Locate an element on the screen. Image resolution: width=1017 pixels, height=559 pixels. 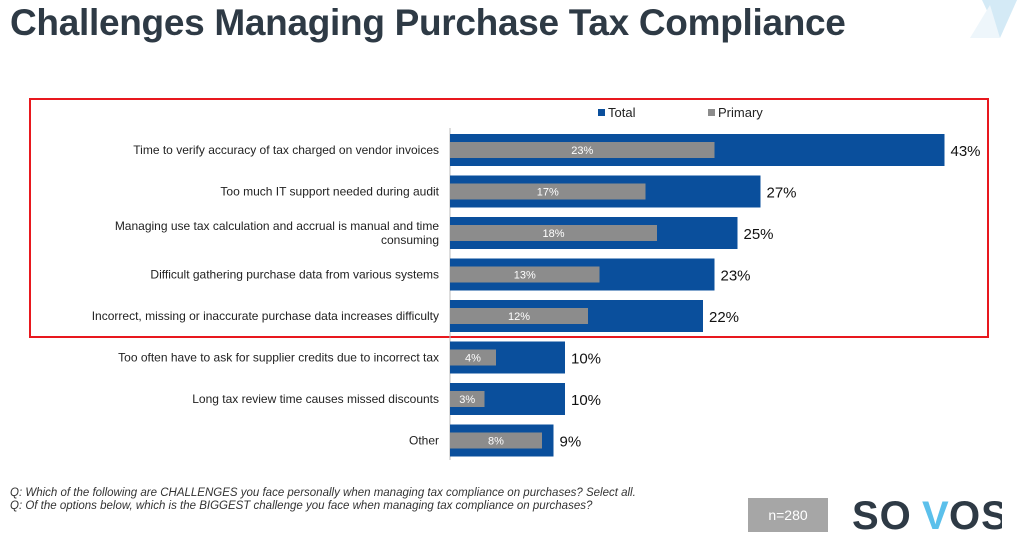
data-label-primary: 3% is located at coordinates (467, 400).